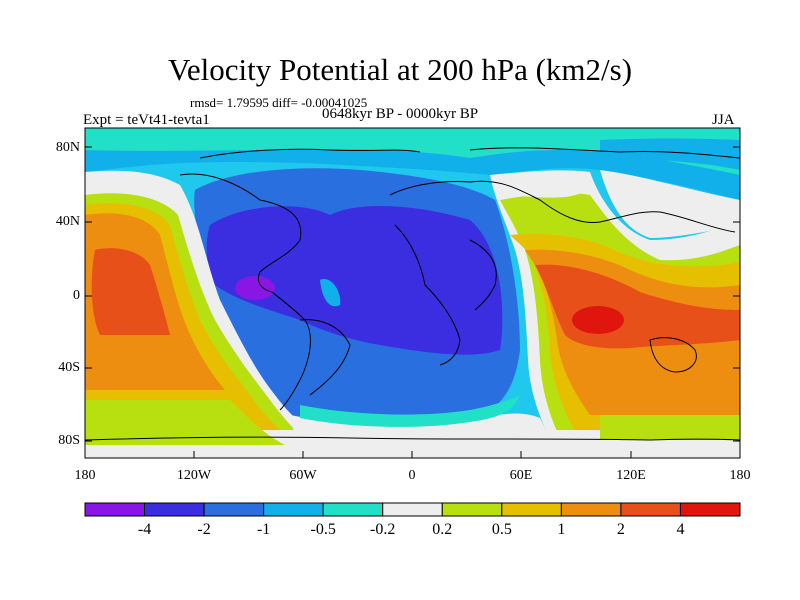 The width and height of the screenshot is (800, 600). What do you see at coordinates (194, 475) in the screenshot?
I see `lon-tick-label: 120W` at bounding box center [194, 475].